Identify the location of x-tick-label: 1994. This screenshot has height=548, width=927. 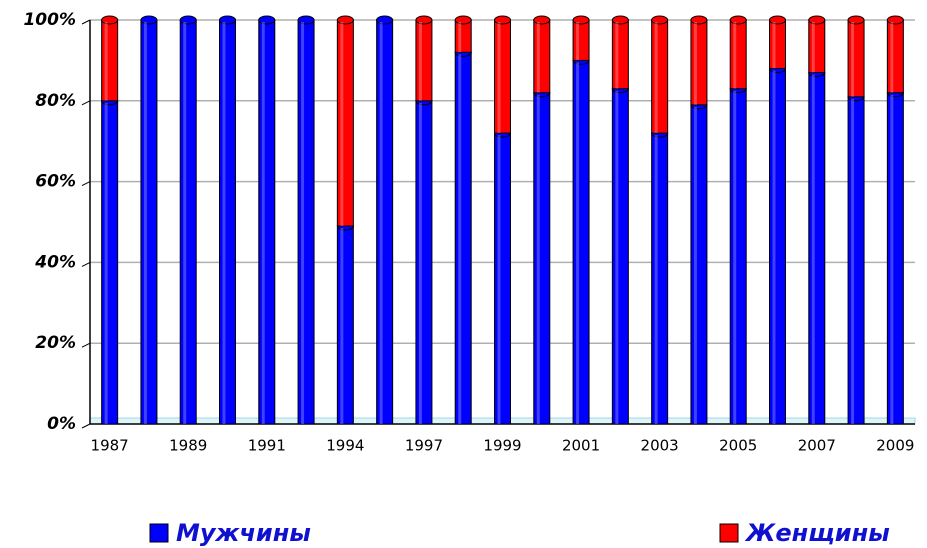
(345, 446).